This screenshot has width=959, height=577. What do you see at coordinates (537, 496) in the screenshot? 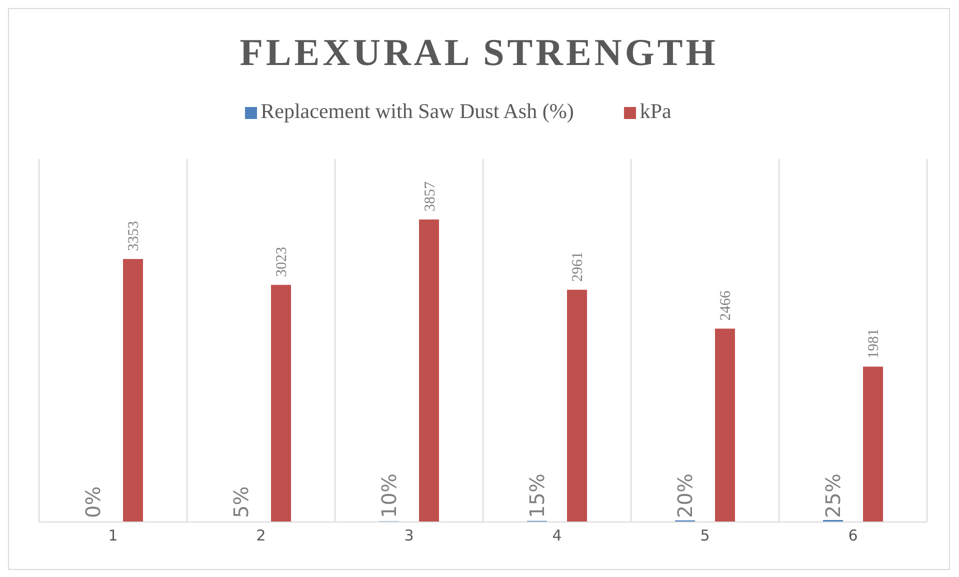
I see `data-label: 15%` at bounding box center [537, 496].